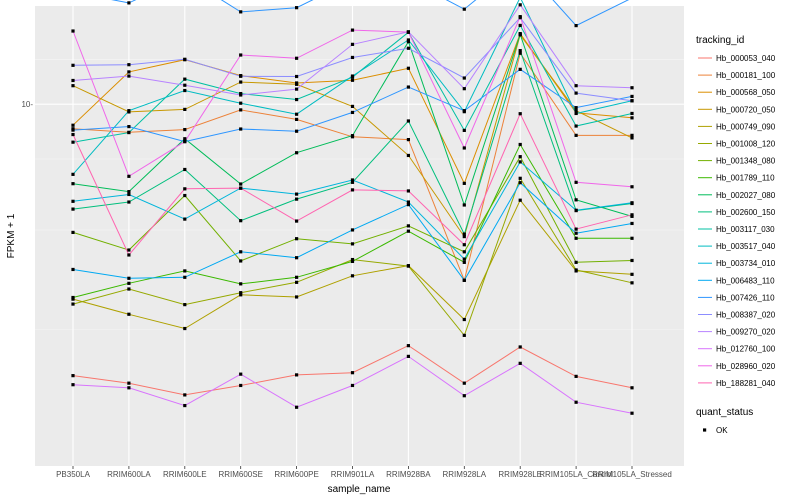 The image size is (800, 500). Describe the element at coordinates (576, 474) in the screenshot. I see `x-tick-label: RRIM105LA_Control` at that location.